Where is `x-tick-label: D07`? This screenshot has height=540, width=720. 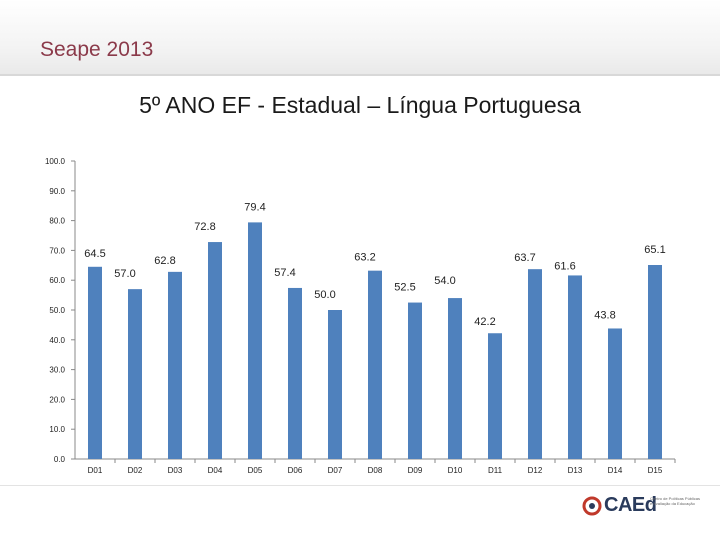
x-tick-label: D07 is located at coordinates (335, 470).